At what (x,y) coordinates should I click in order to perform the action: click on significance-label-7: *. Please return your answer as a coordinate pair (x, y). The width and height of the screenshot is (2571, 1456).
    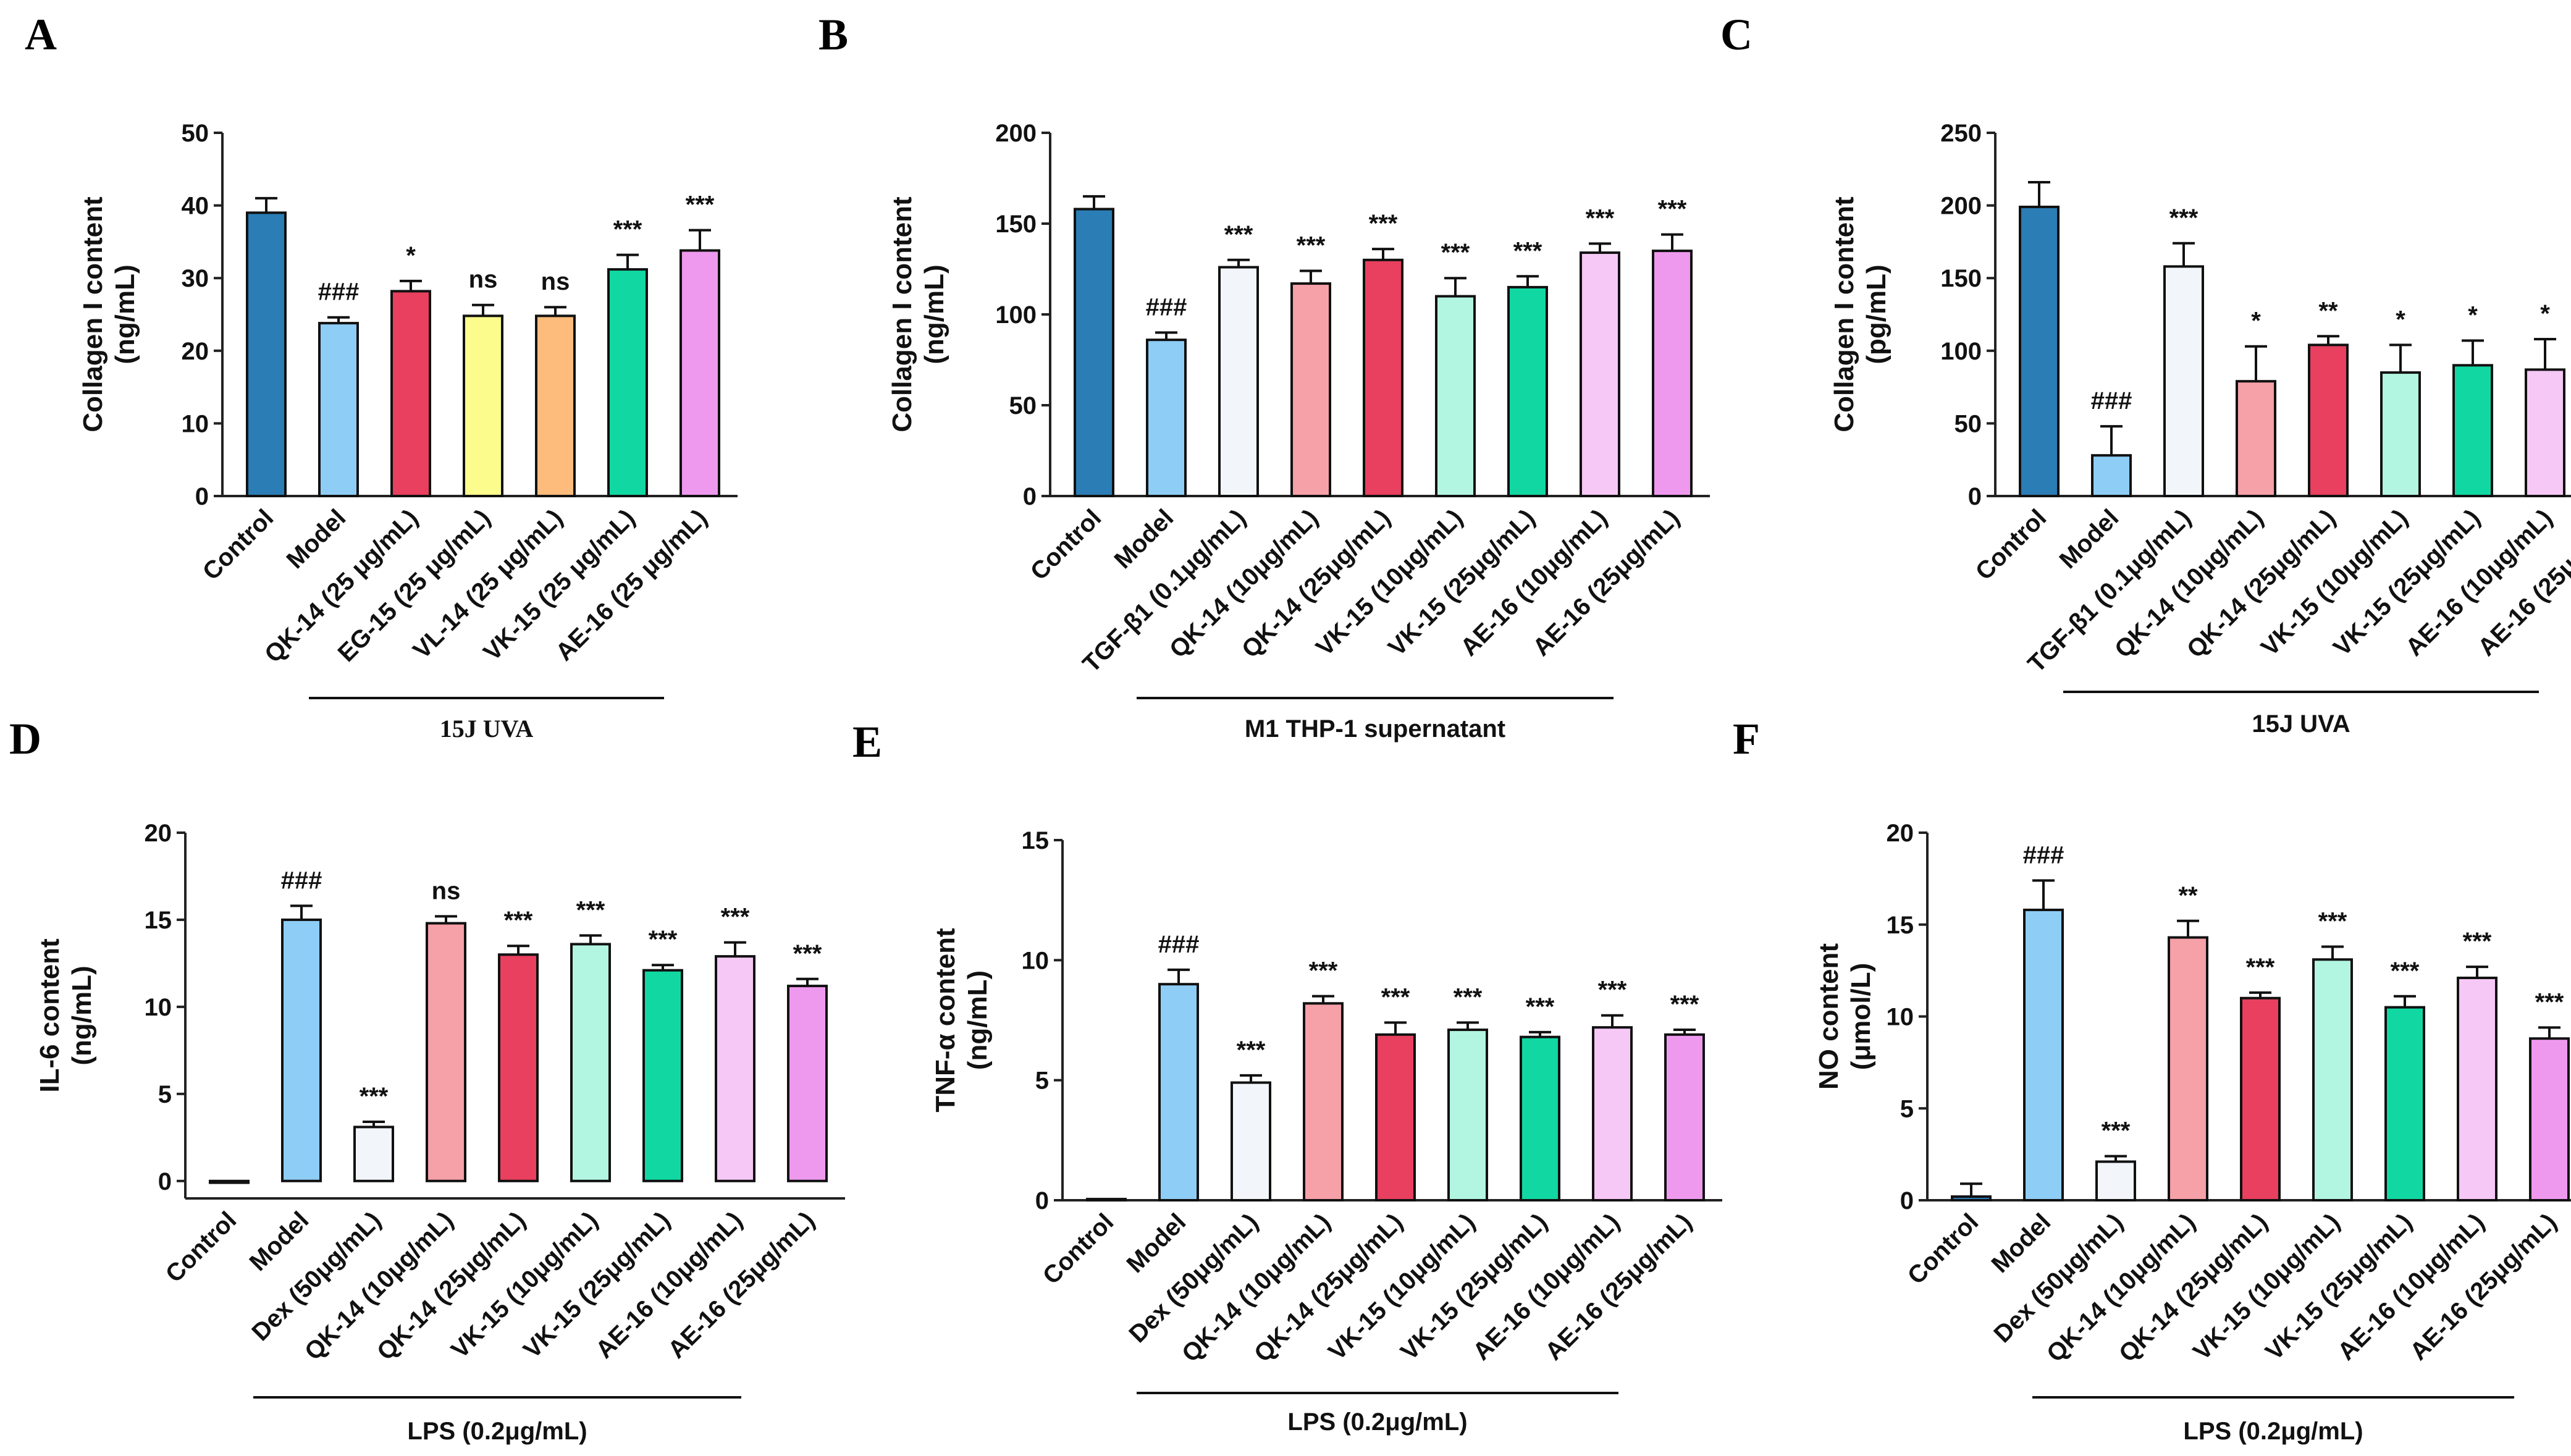
    Looking at the image, I should click on (2545, 313).